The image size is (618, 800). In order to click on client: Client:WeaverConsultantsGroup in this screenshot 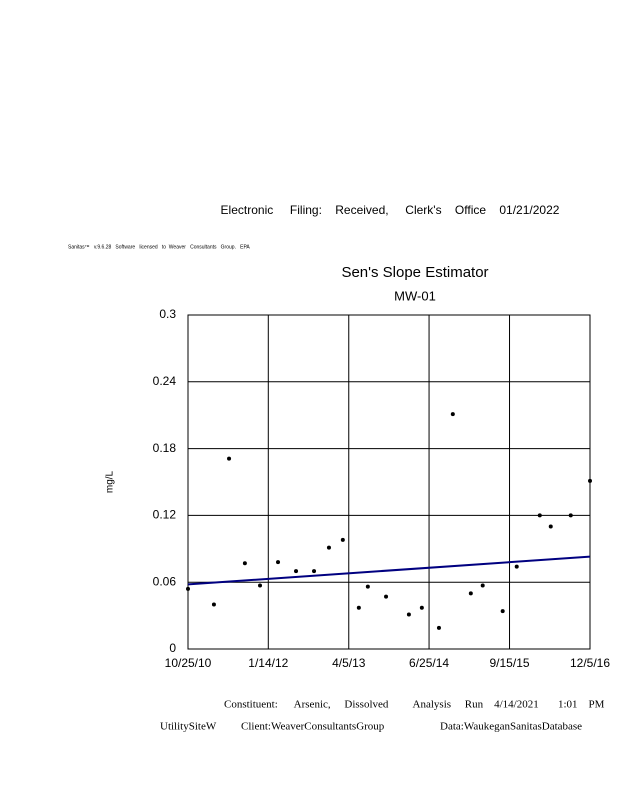, I will do `click(313, 727)`.